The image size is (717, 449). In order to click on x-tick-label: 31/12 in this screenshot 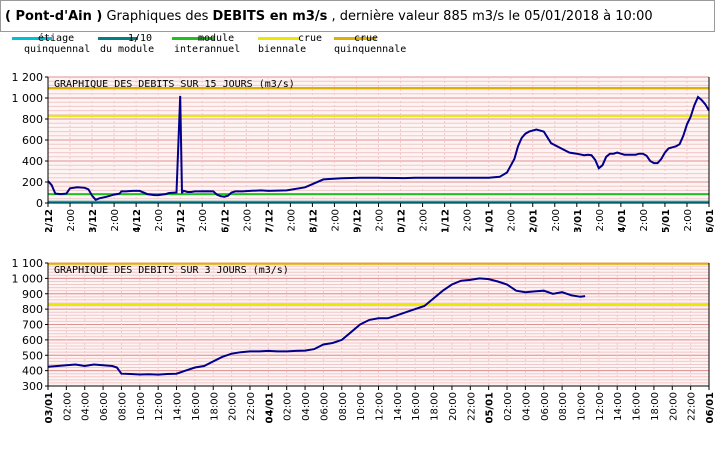, I will do `click(446, 220)`.